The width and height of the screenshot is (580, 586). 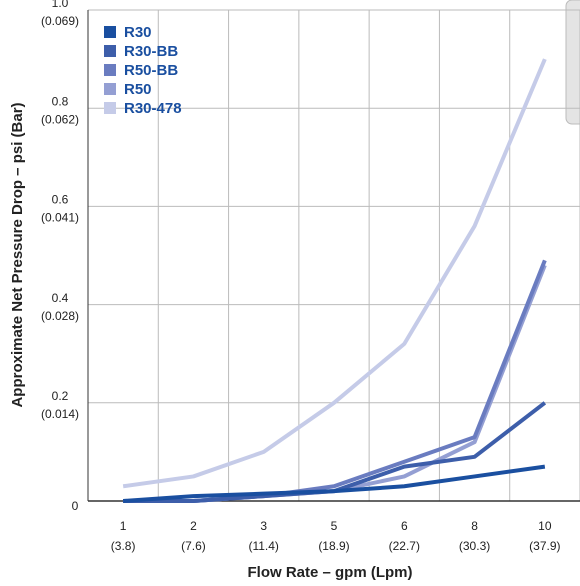 What do you see at coordinates (60, 414) in the screenshot?
I see `y-tick-sublabel: (0.014)` at bounding box center [60, 414].